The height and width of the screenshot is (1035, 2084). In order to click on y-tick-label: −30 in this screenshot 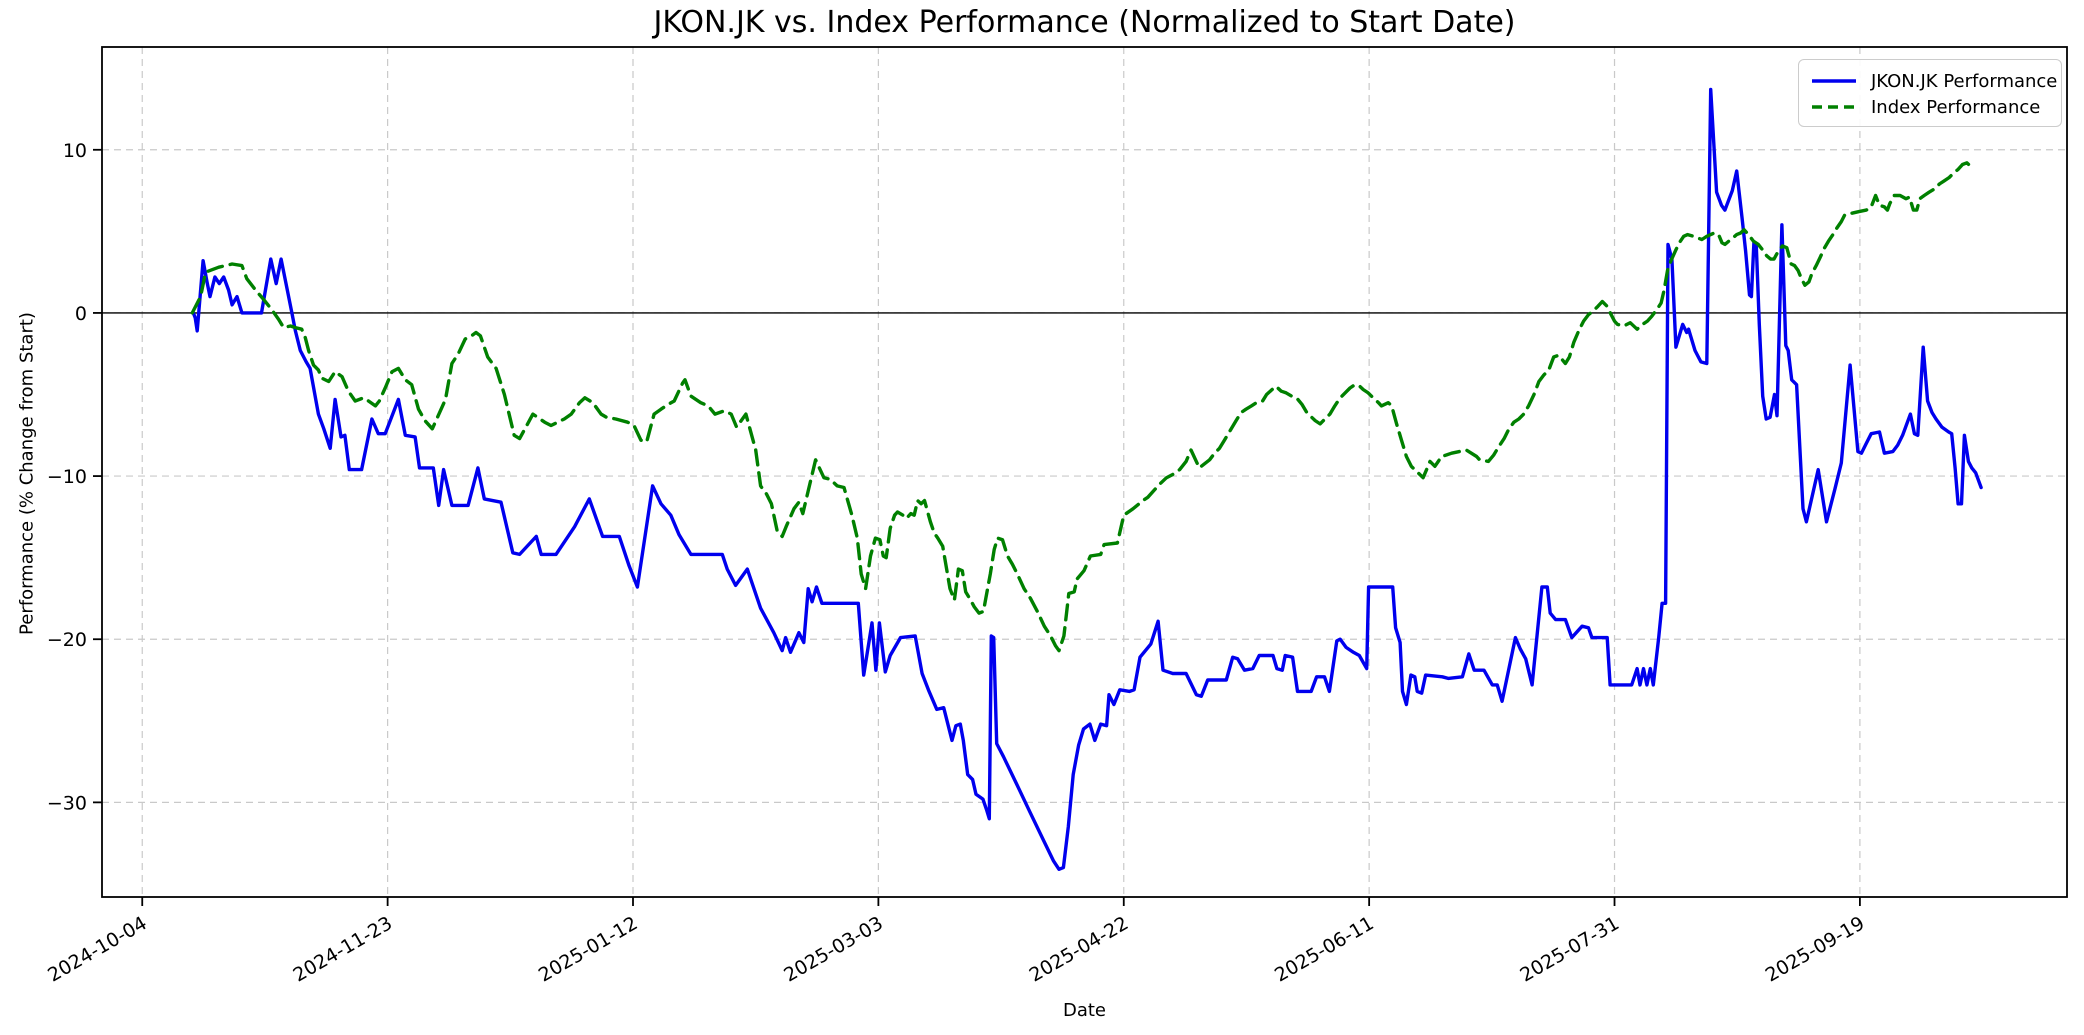, I will do `click(67, 803)`.